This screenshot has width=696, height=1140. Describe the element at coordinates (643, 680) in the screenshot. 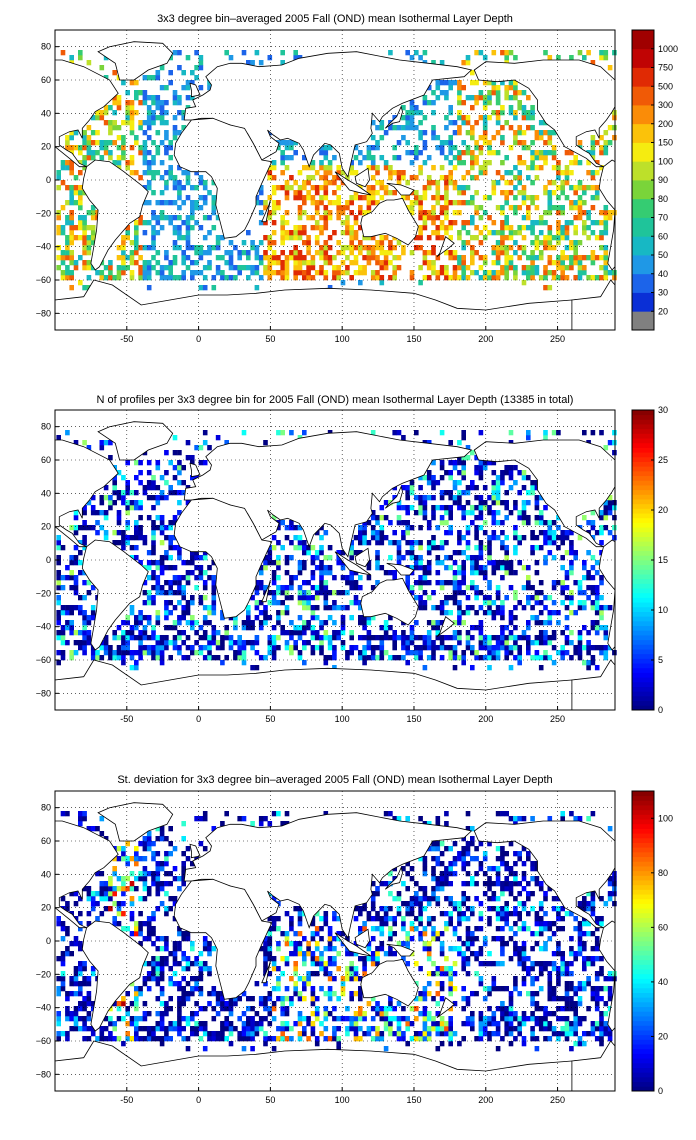

I see `colorbar-segment` at that location.